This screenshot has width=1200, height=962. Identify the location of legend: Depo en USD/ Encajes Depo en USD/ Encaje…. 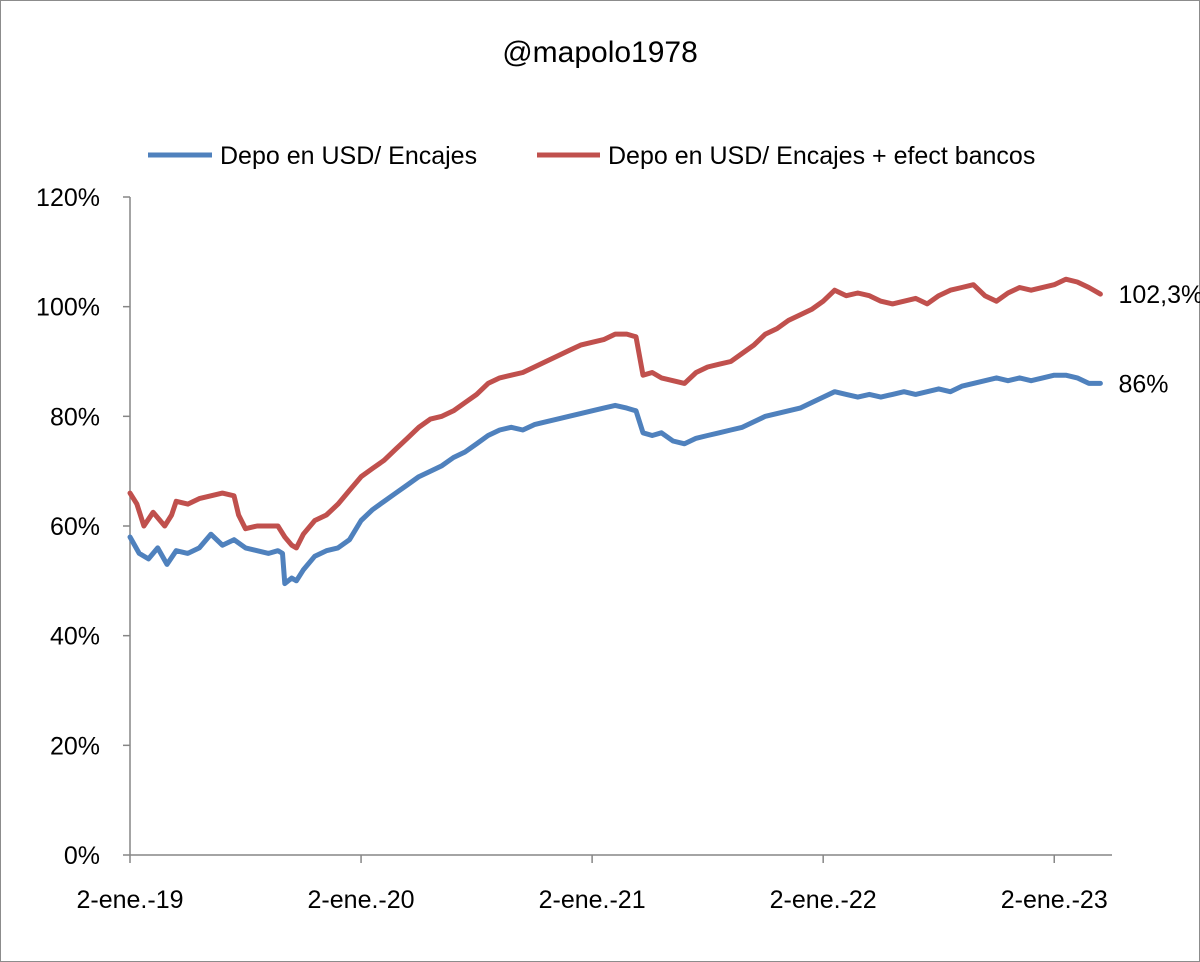
(591, 156).